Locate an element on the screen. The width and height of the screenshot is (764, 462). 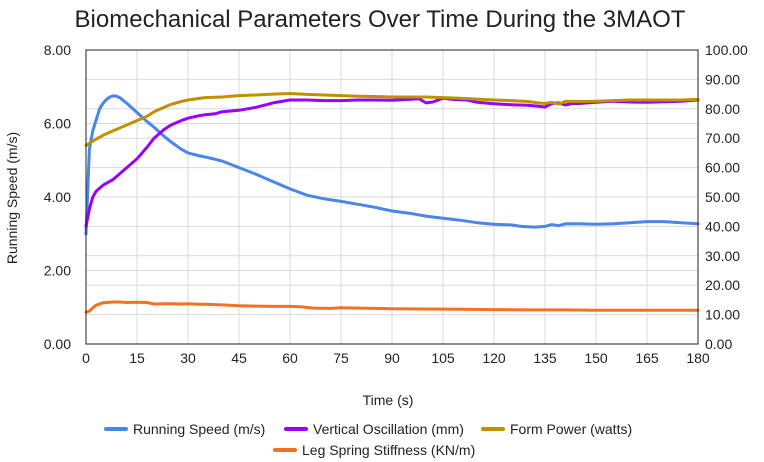
legend-item: Leg Spring Stiffness (KN/m) is located at coordinates (374, 450).